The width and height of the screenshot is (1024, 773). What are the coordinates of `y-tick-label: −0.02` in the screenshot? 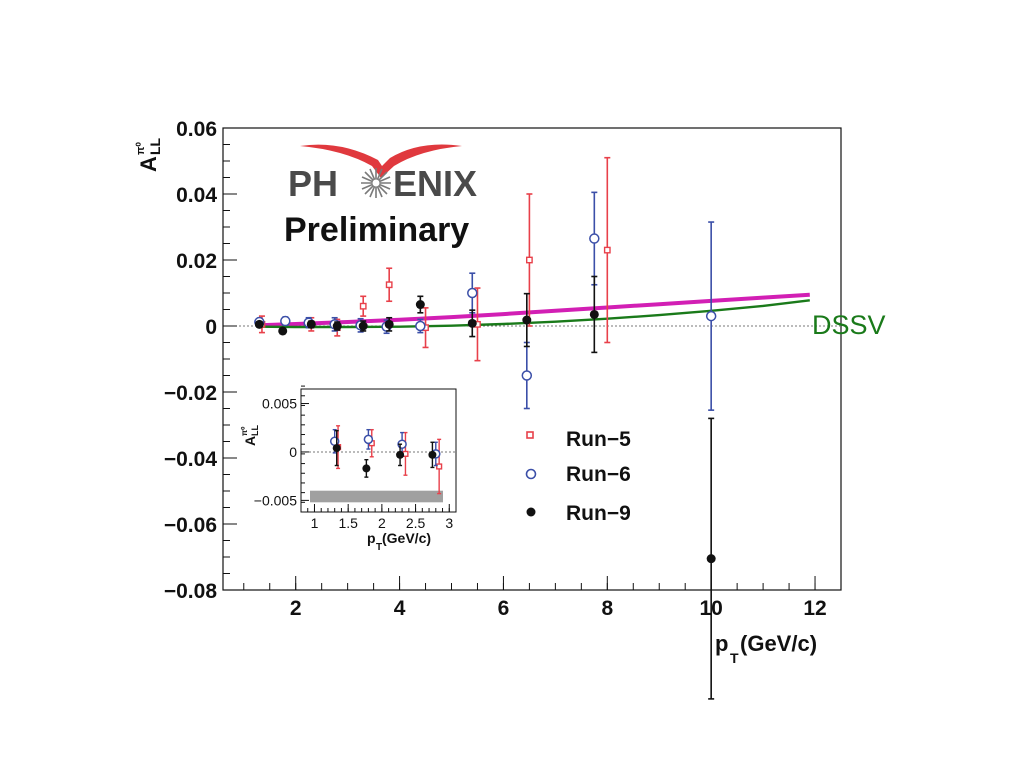 It's located at (190, 393).